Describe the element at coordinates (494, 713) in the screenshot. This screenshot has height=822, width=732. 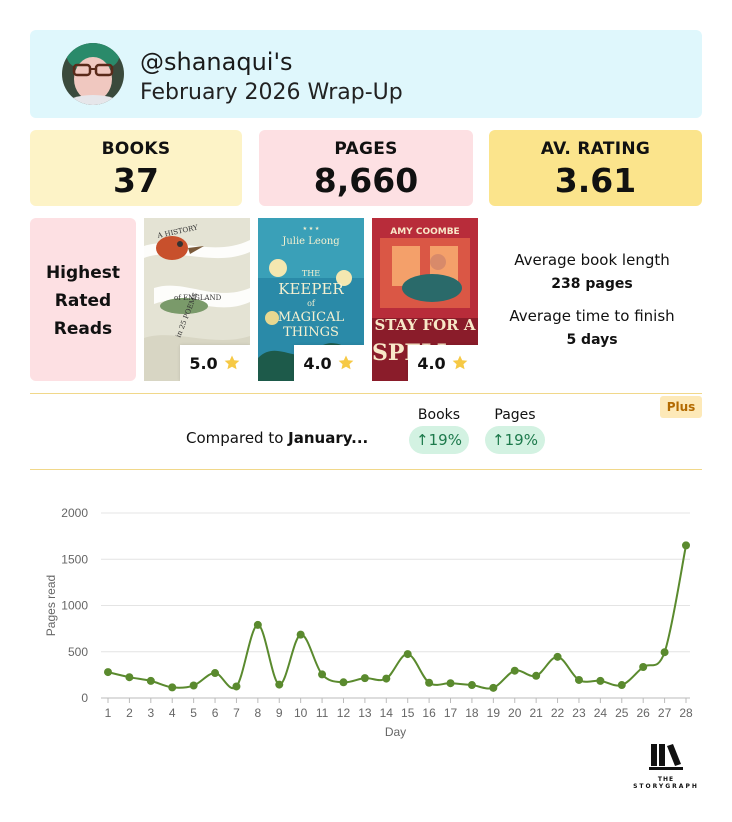
I see `x-tick-label: 19` at that location.